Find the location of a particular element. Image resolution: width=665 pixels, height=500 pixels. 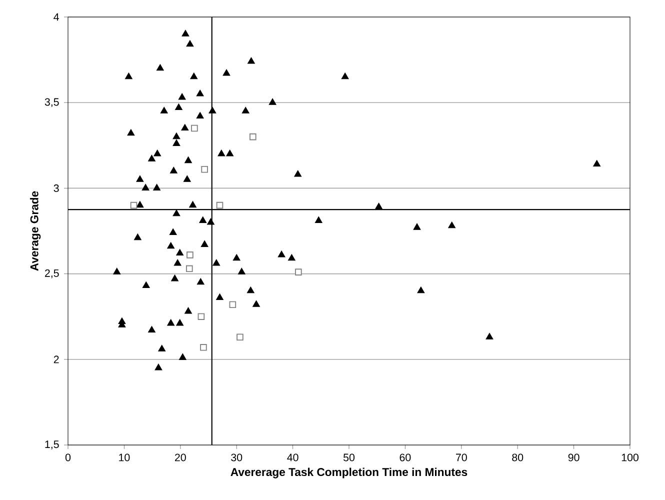

y-tick-label: 2,5 is located at coordinates (52, 273).